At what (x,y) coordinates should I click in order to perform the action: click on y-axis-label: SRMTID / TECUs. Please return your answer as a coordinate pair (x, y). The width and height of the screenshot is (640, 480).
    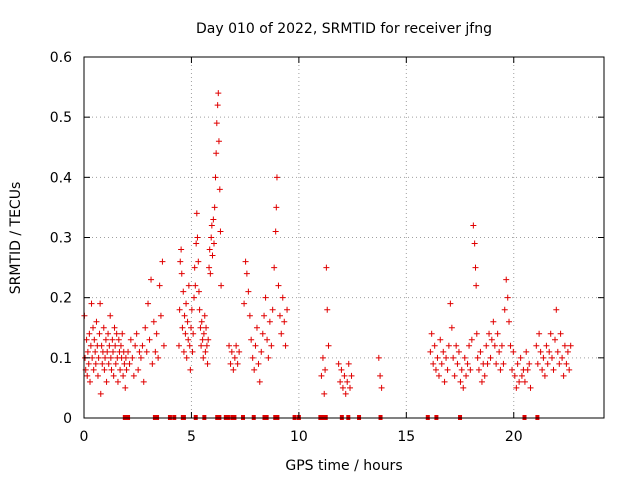
    Looking at the image, I should click on (16, 238).